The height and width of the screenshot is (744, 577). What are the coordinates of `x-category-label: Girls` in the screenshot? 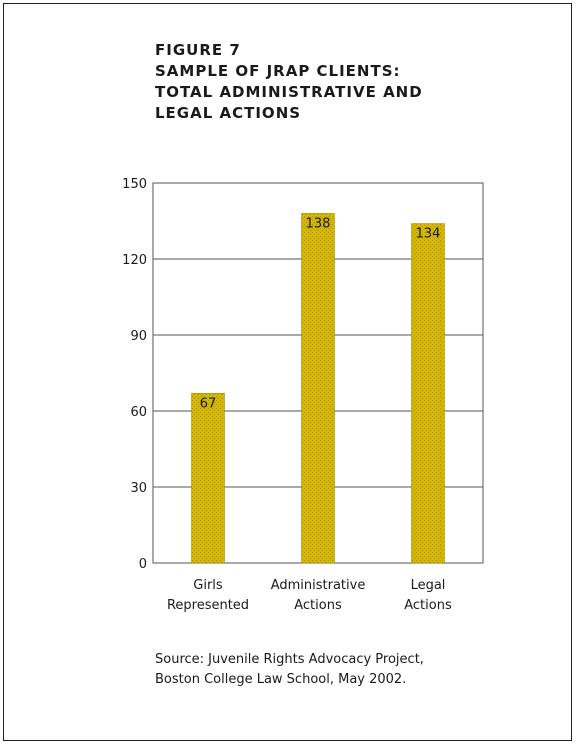 It's located at (208, 585).